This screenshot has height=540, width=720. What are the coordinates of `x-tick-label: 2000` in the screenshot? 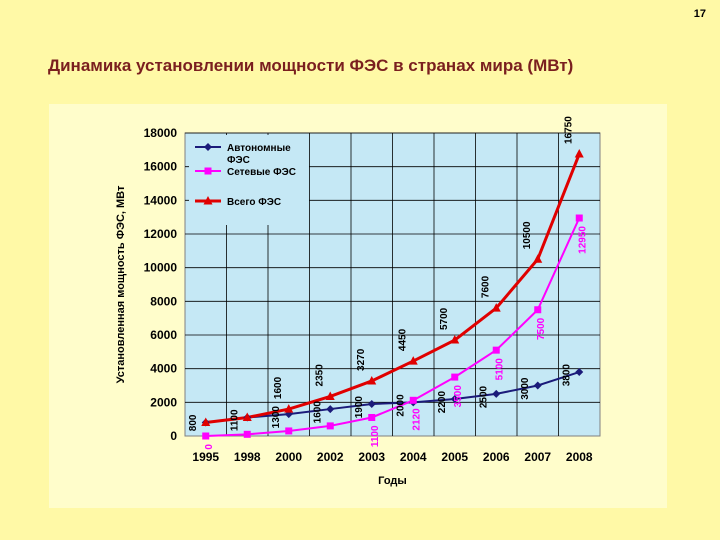 It's located at (288, 457).